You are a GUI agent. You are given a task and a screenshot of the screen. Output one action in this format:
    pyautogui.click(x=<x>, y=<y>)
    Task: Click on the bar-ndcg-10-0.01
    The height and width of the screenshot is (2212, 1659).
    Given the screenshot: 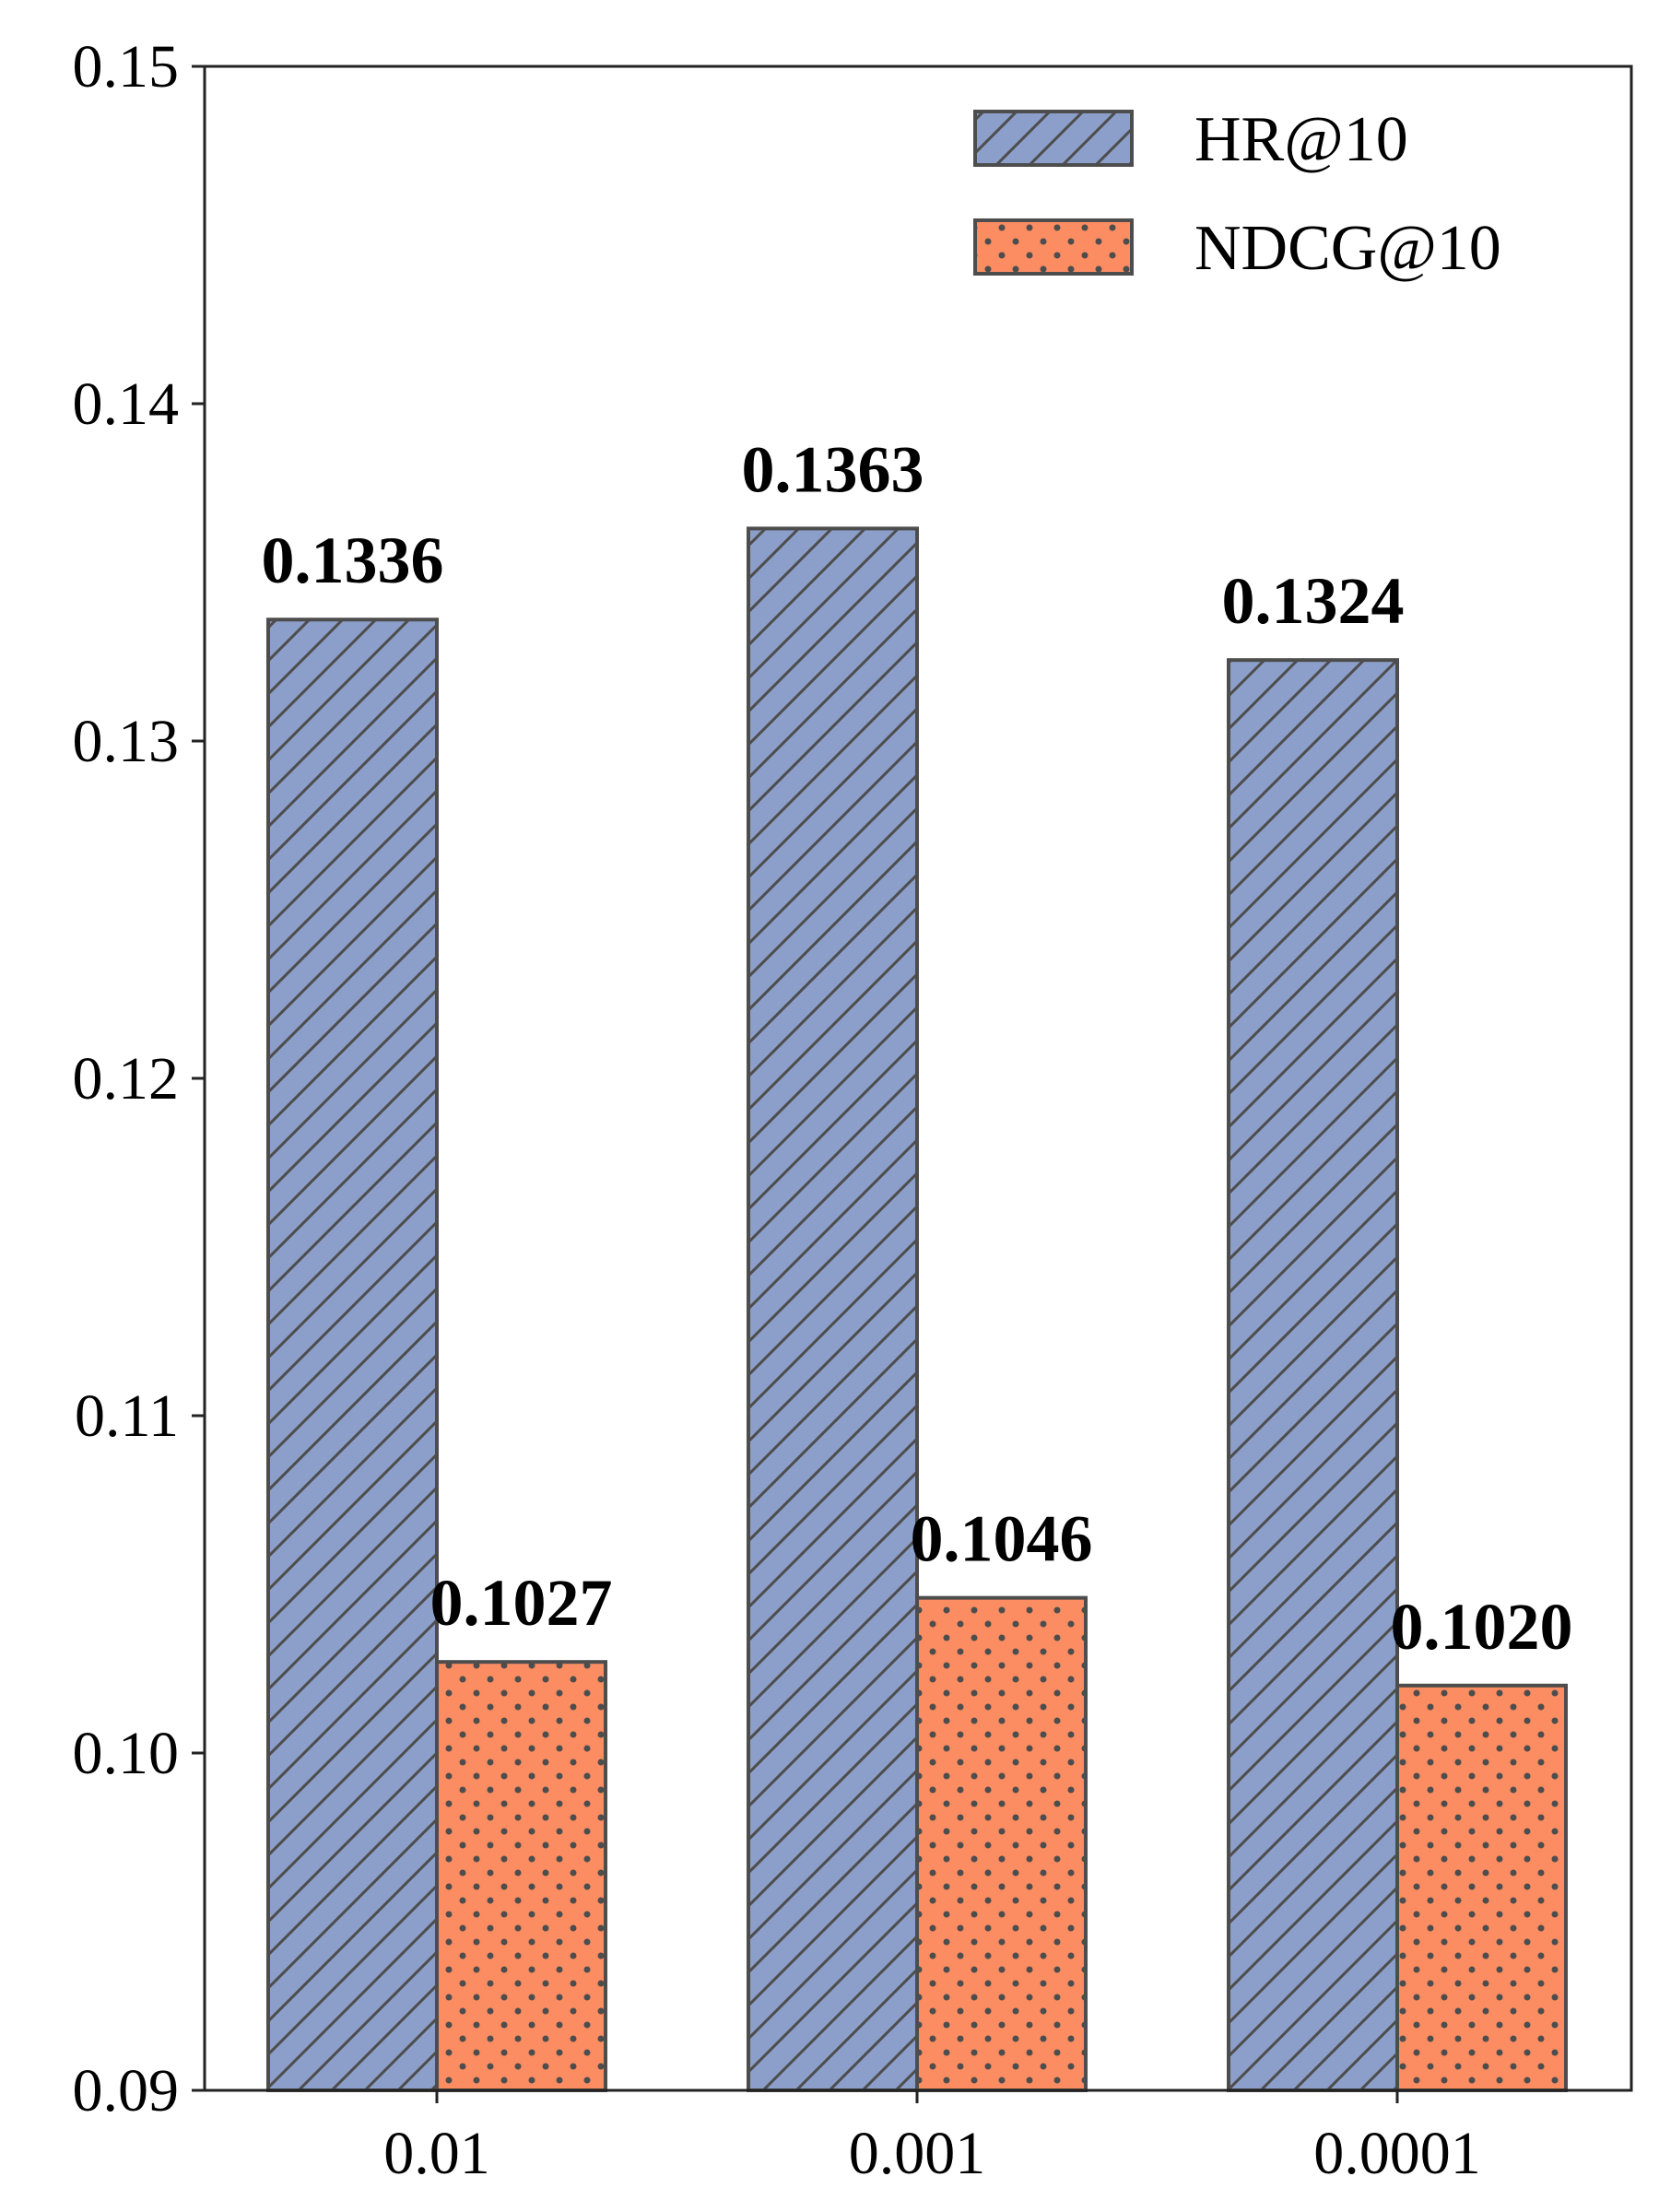 What is the action you would take?
    pyautogui.click(x=521, y=1876)
    